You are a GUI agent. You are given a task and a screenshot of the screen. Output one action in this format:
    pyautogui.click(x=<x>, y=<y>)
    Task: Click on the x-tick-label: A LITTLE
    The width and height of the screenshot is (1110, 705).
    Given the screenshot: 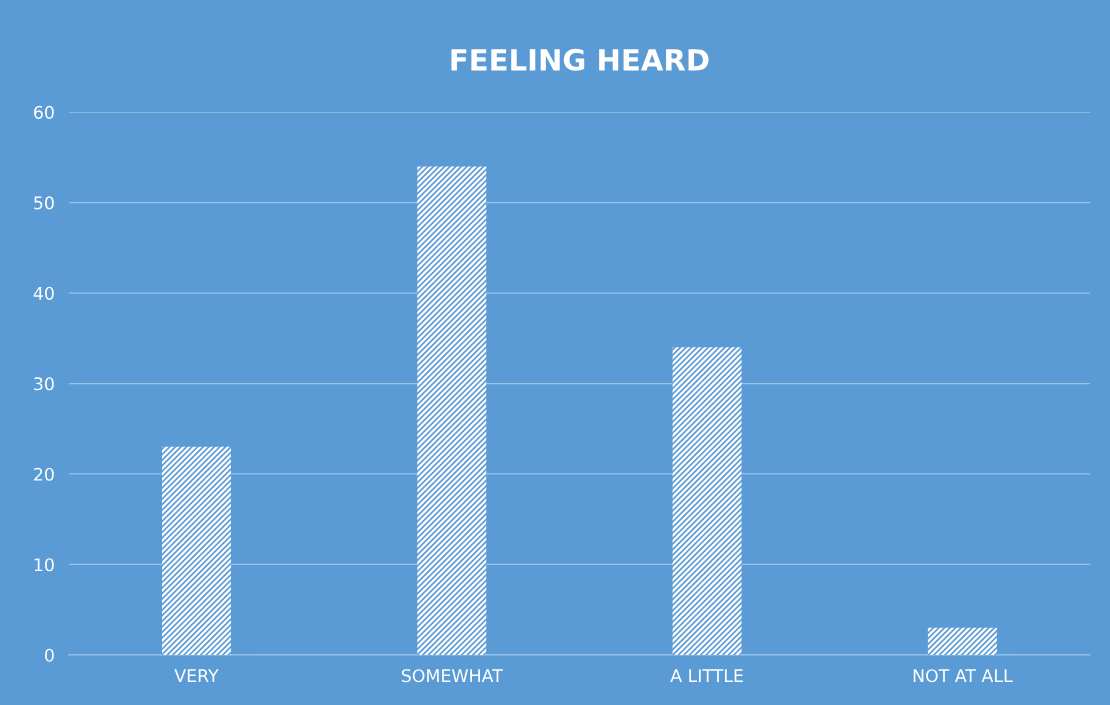 What is the action you would take?
    pyautogui.click(x=706, y=676)
    